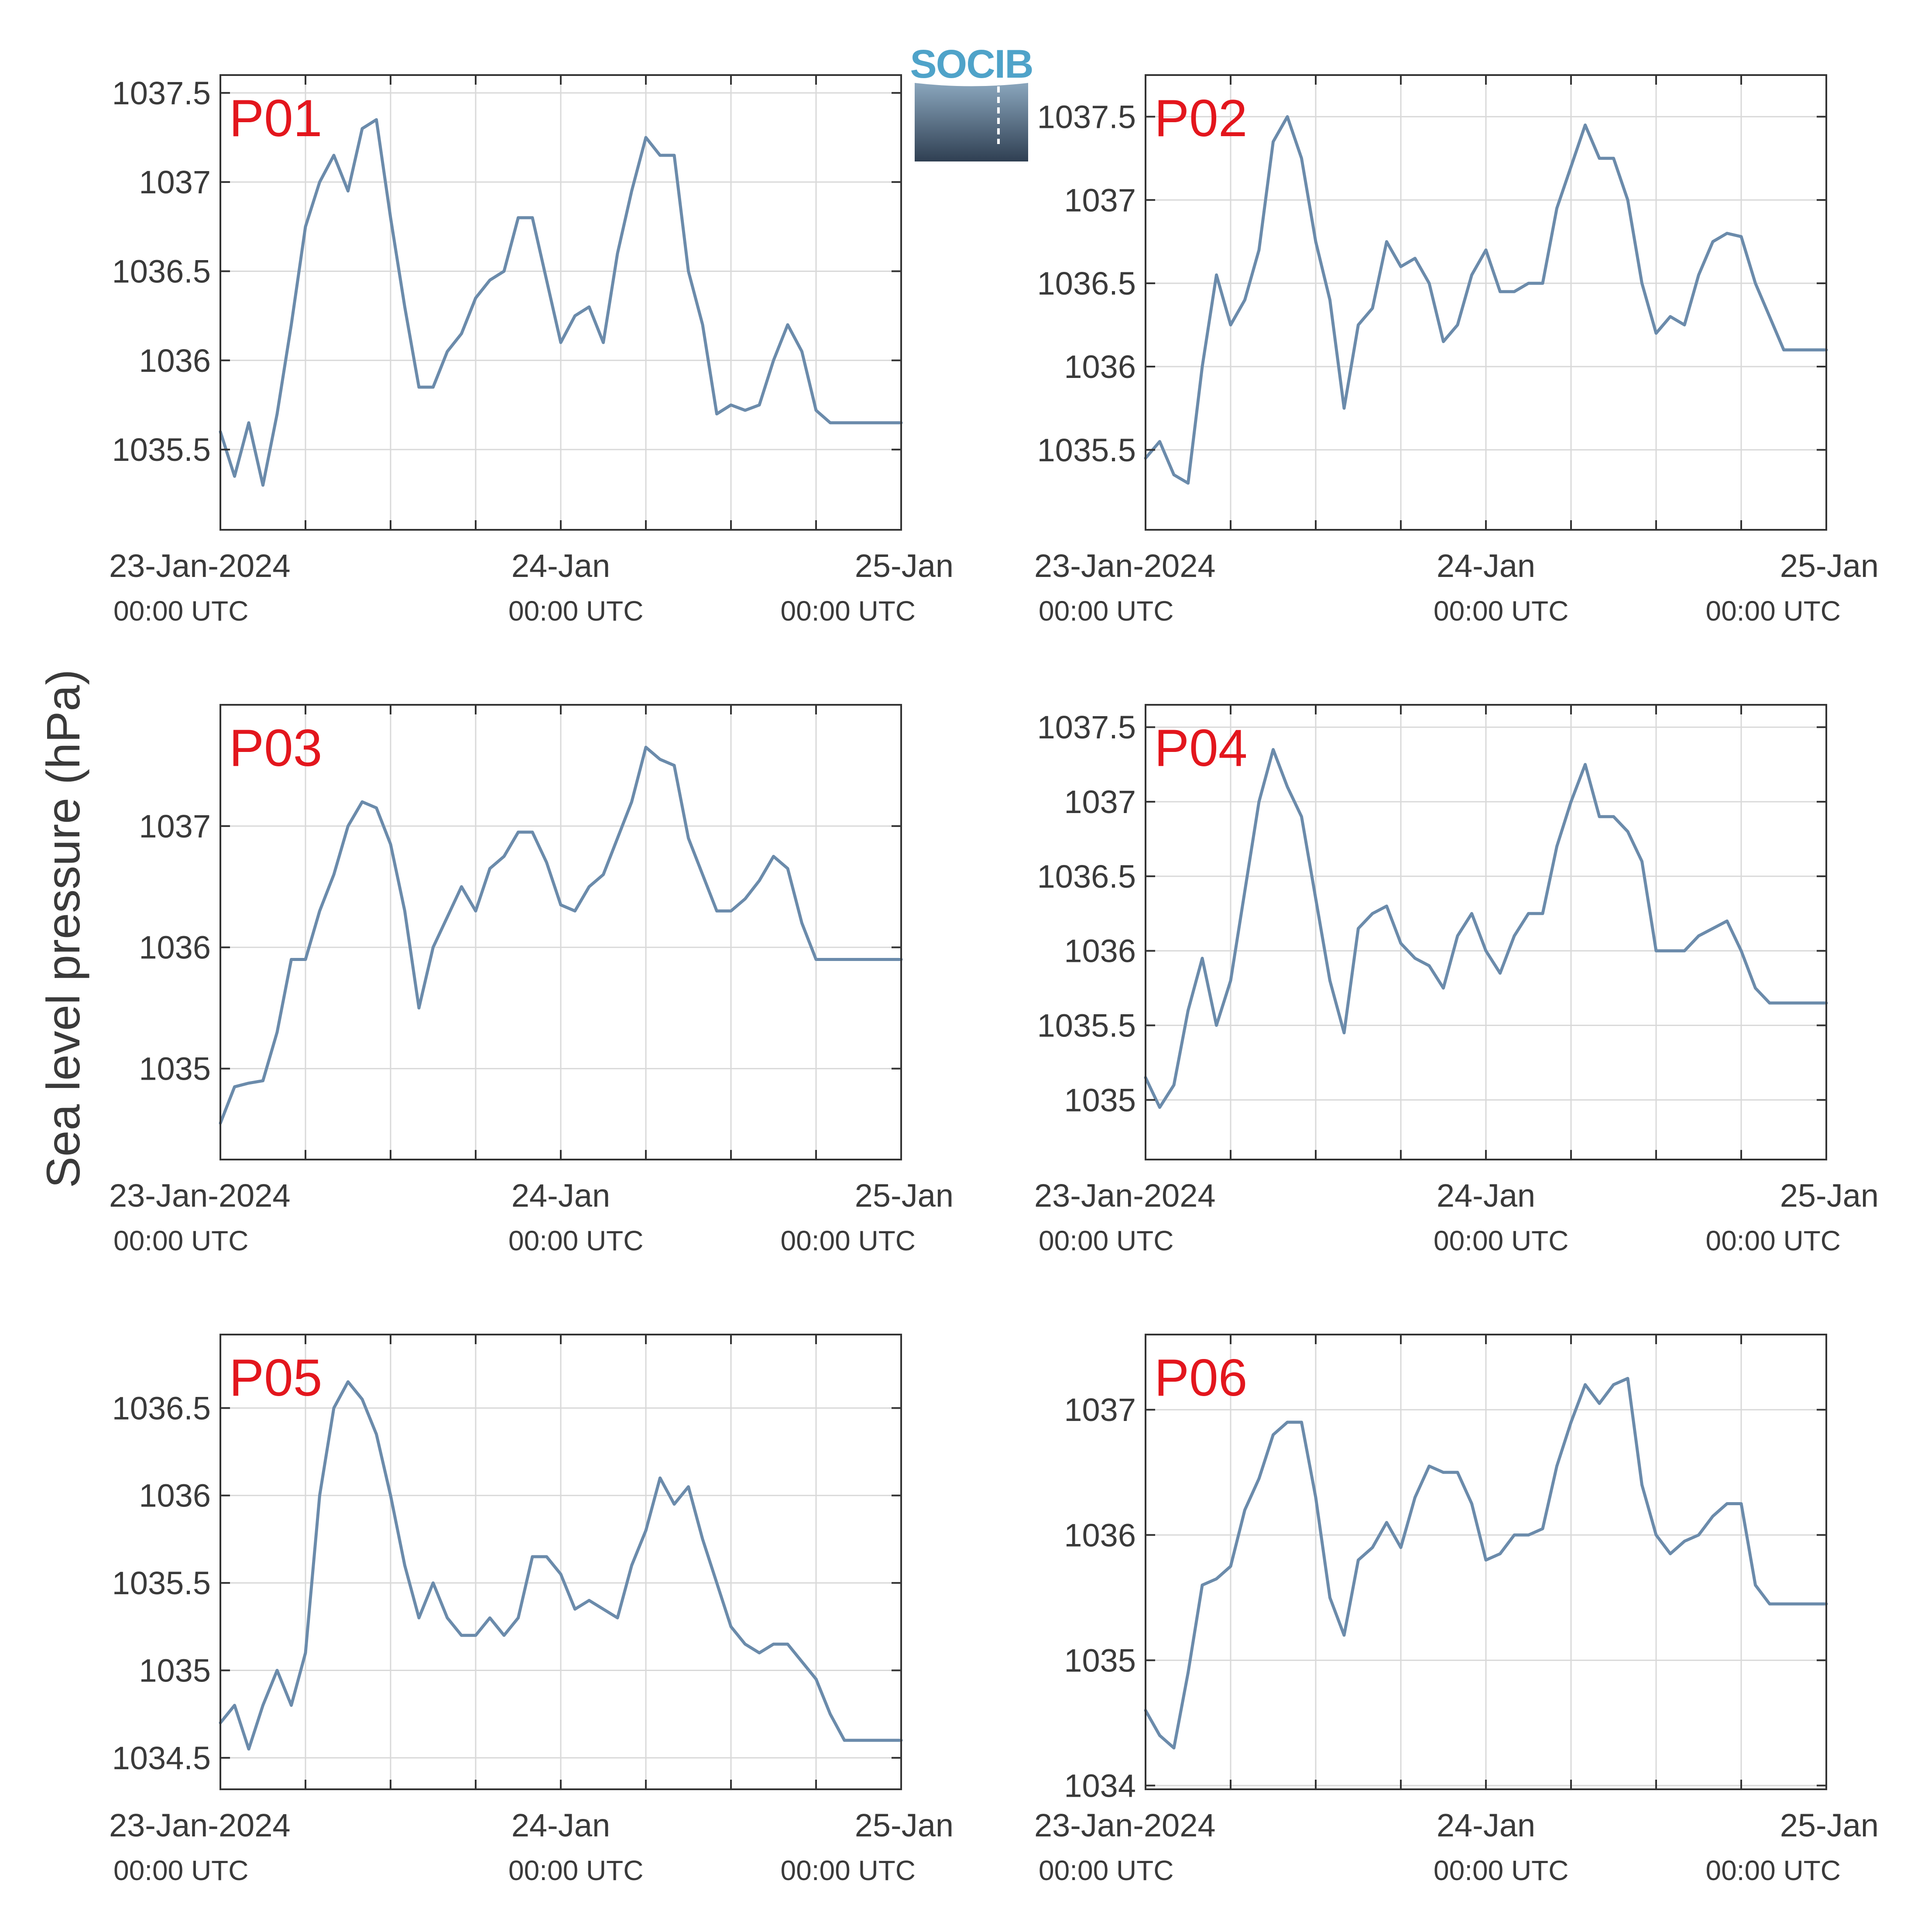 The height and width of the screenshot is (1932, 1921). I want to click on logo-wave, so click(971, 122).